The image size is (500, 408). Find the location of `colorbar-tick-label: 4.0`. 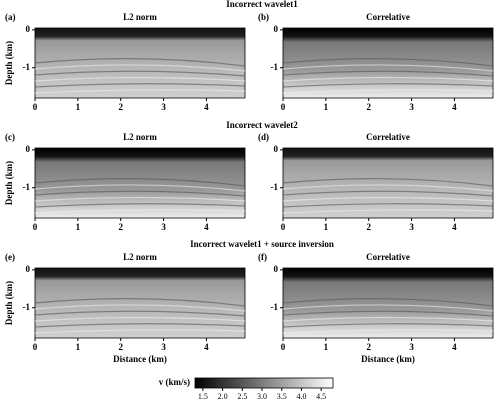

colorbar-tick-label: 4.0 is located at coordinates (301, 396).